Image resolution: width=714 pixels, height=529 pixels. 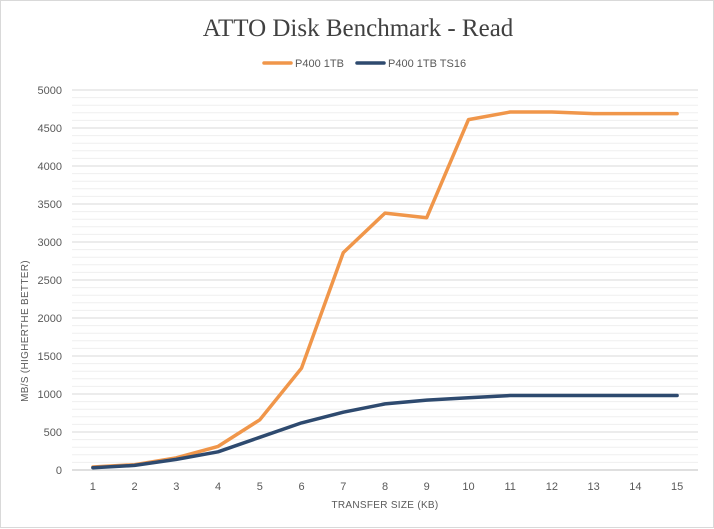 I want to click on x-tick-label: 12, so click(x=552, y=487).